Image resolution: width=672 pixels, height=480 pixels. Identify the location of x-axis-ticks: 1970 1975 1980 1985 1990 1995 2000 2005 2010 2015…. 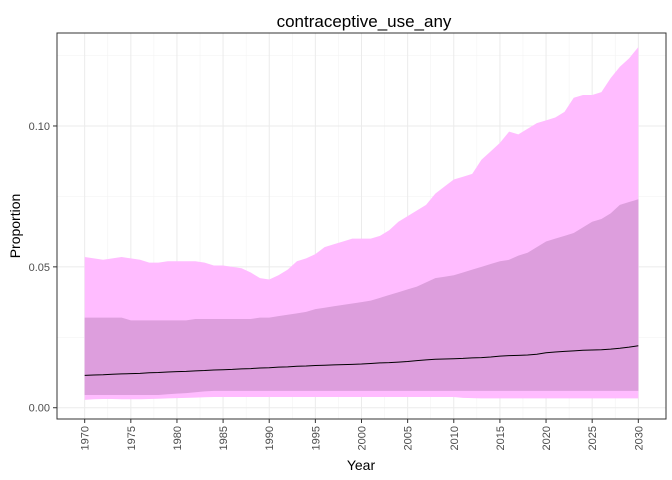
(362, 434).